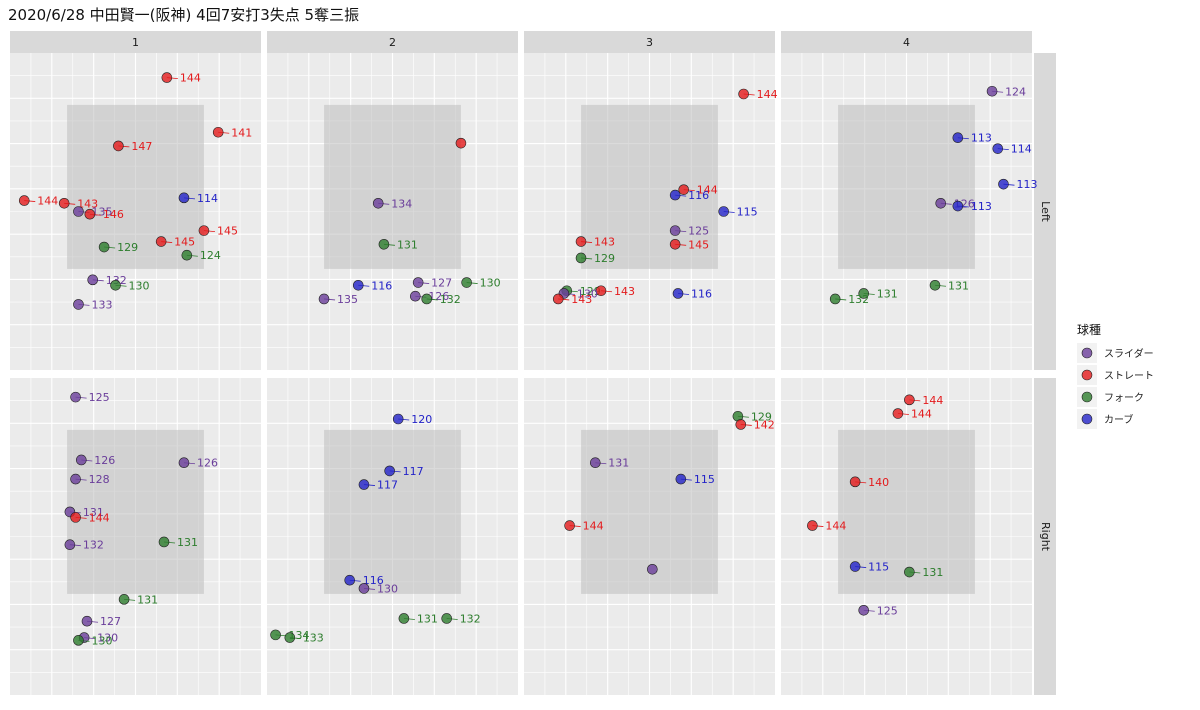  I want to click on facet-strip-label: 2, so click(392, 42).